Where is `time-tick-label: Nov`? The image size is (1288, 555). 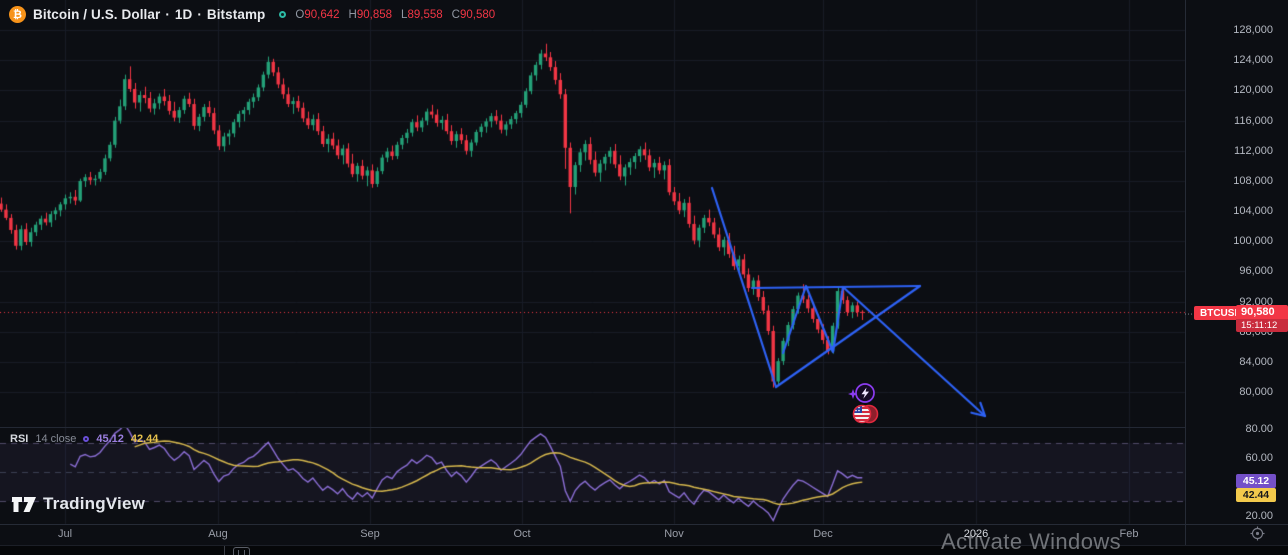
time-tick-label: Nov is located at coordinates (674, 534).